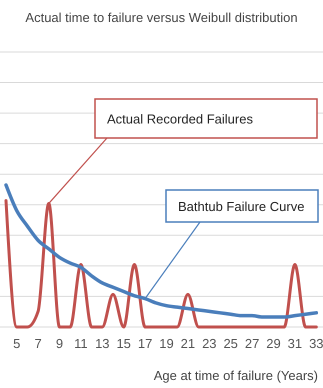  What do you see at coordinates (81, 343) in the screenshot?
I see `x-tick-label: 11` at bounding box center [81, 343].